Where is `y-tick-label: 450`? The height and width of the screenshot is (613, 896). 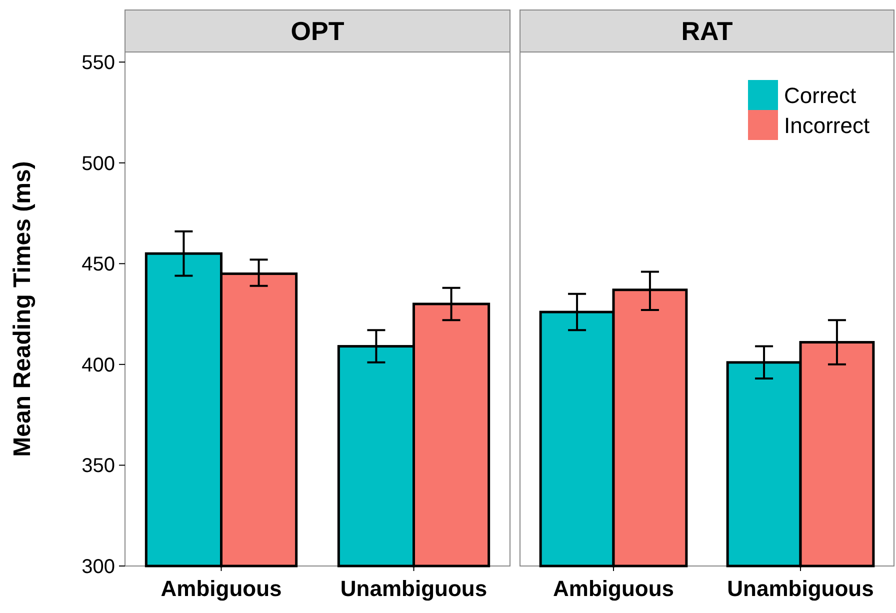
y-tick-label: 450 is located at coordinates (98, 265).